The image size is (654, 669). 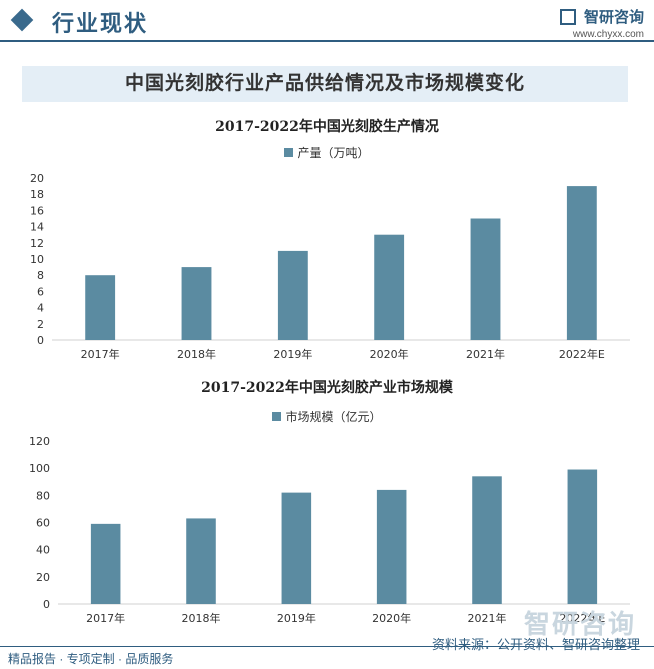 I want to click on chart-1-legend: 产量（万吨）, so click(x=327, y=152).